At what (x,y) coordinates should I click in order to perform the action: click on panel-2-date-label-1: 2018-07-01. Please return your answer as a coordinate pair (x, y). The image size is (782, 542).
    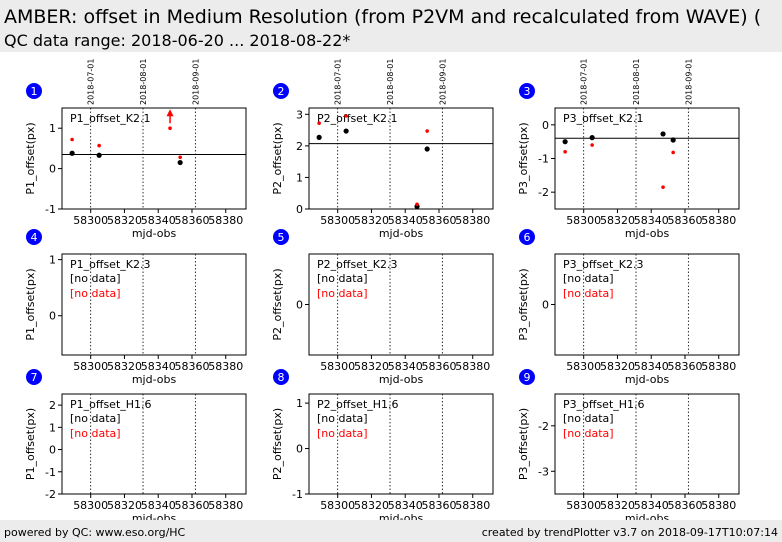
    Looking at the image, I should click on (338, 82).